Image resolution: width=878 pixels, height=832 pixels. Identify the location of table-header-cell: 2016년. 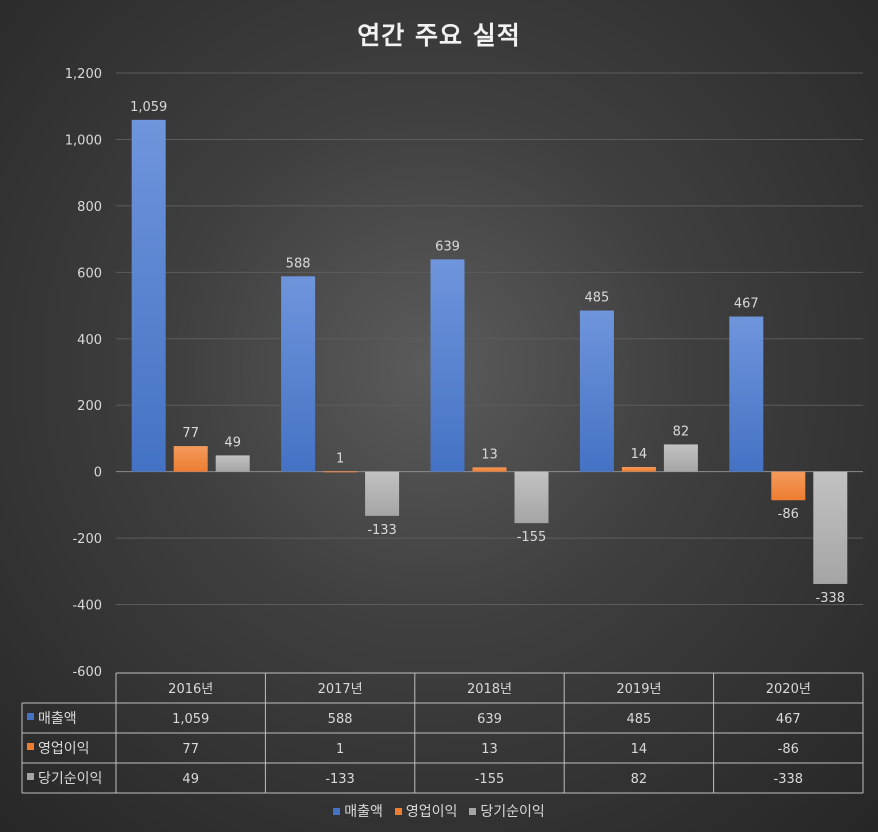
(190, 689).